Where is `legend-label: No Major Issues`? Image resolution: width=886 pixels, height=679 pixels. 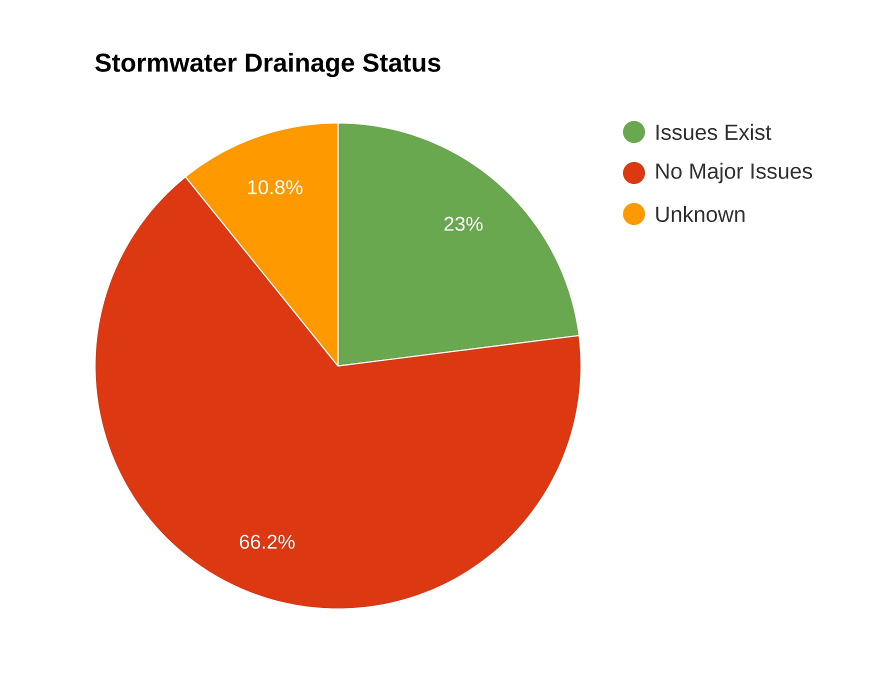
legend-label: No Major Issues is located at coordinates (734, 173).